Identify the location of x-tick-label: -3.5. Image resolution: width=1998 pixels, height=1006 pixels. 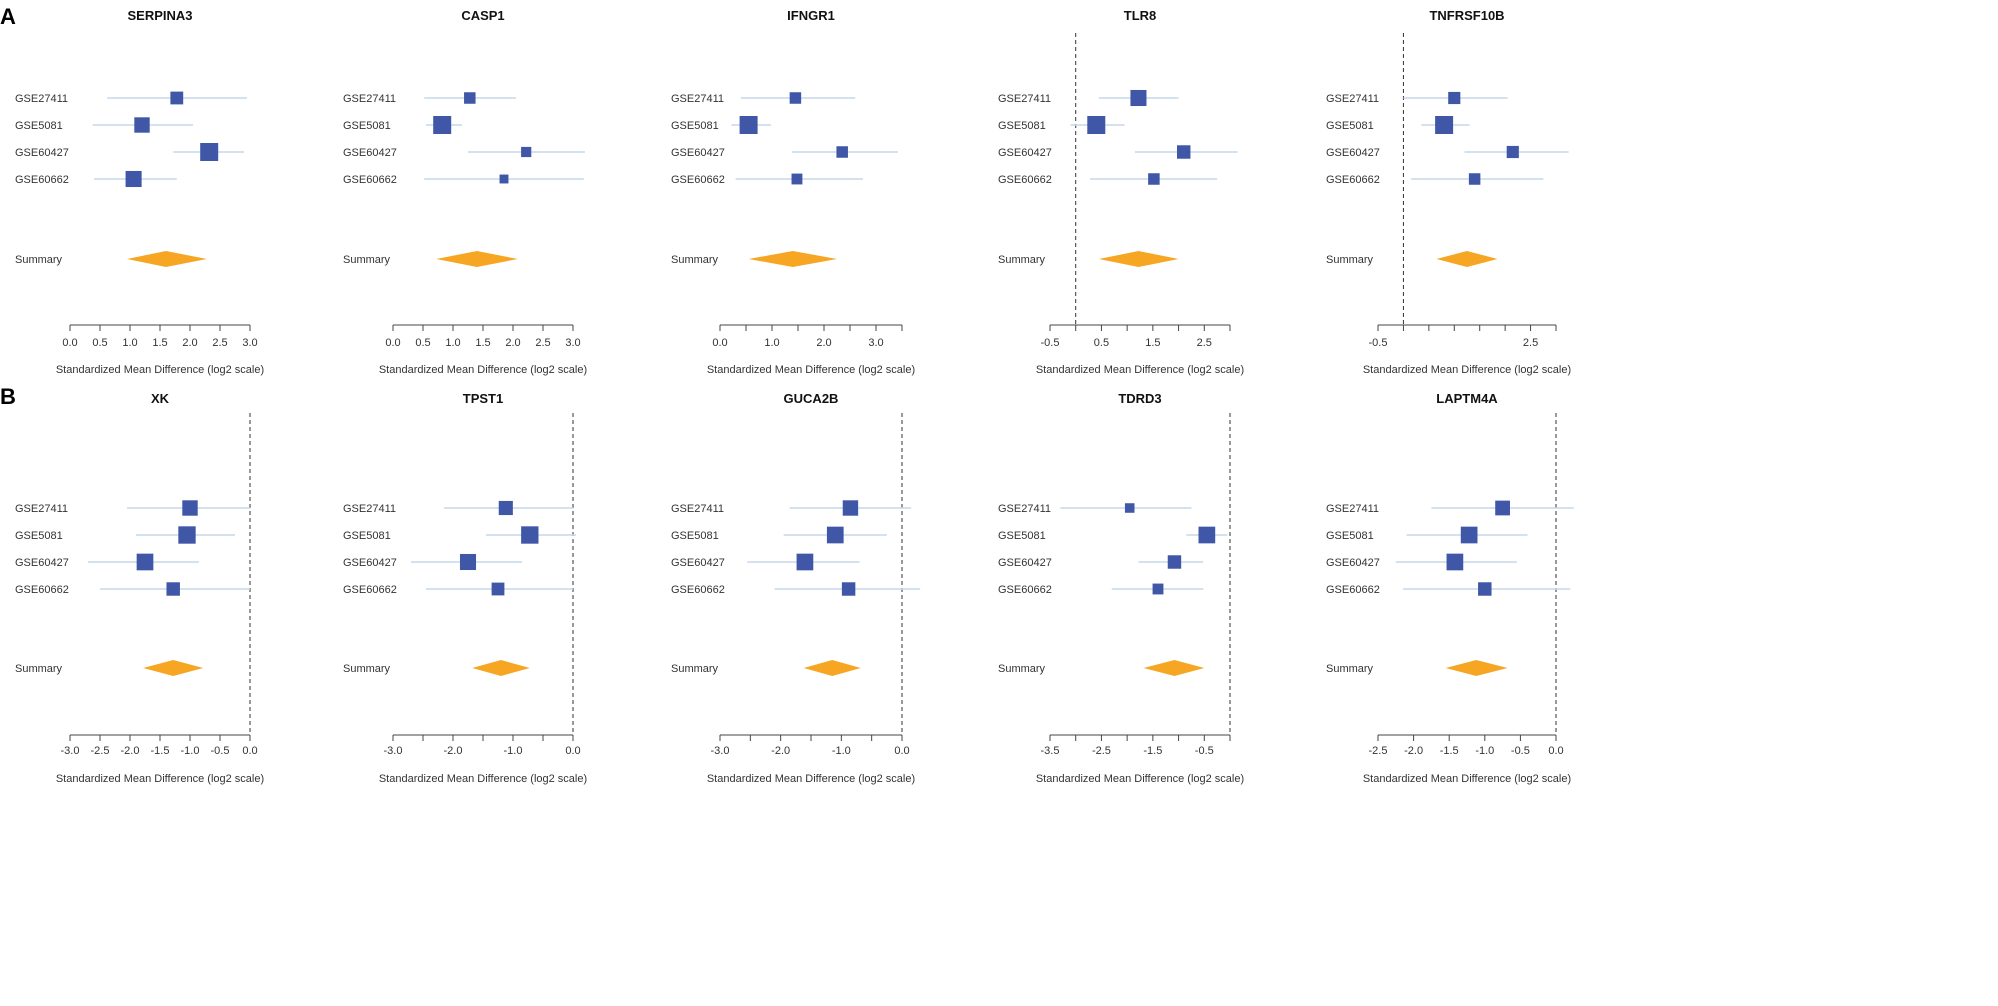
(1050, 751).